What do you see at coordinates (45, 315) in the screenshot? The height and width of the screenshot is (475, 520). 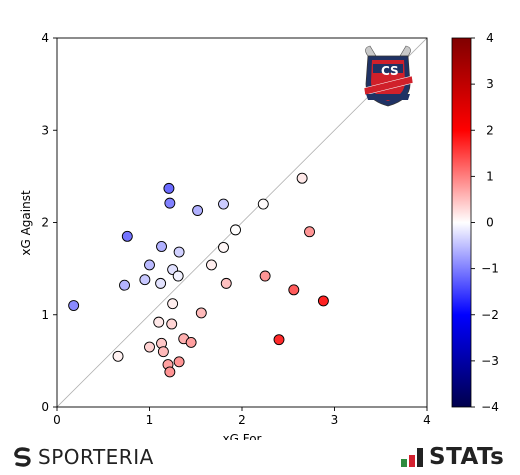 I see `y-tick-label: 1` at bounding box center [45, 315].